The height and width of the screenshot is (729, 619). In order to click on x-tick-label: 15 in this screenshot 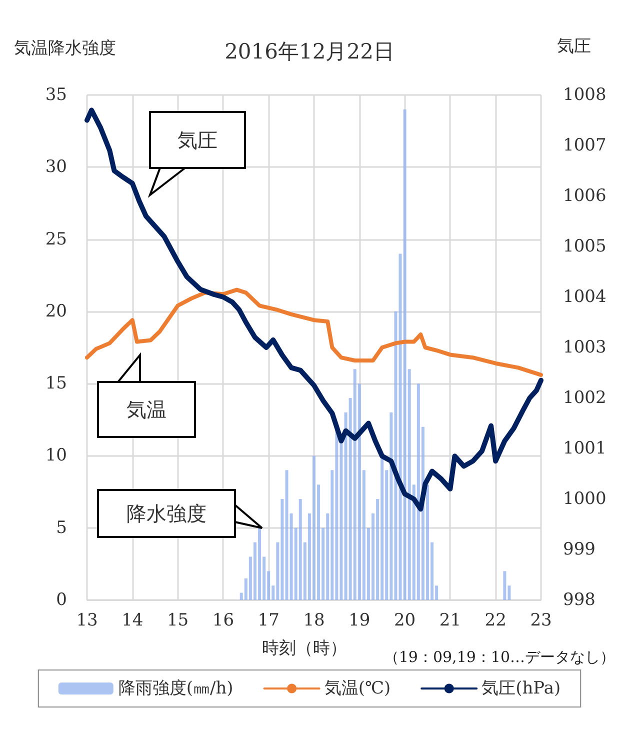, I will do `click(177, 620)`.